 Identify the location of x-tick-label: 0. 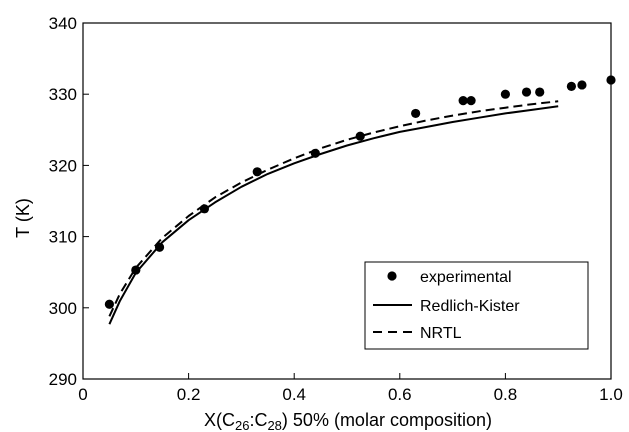
(82, 394).